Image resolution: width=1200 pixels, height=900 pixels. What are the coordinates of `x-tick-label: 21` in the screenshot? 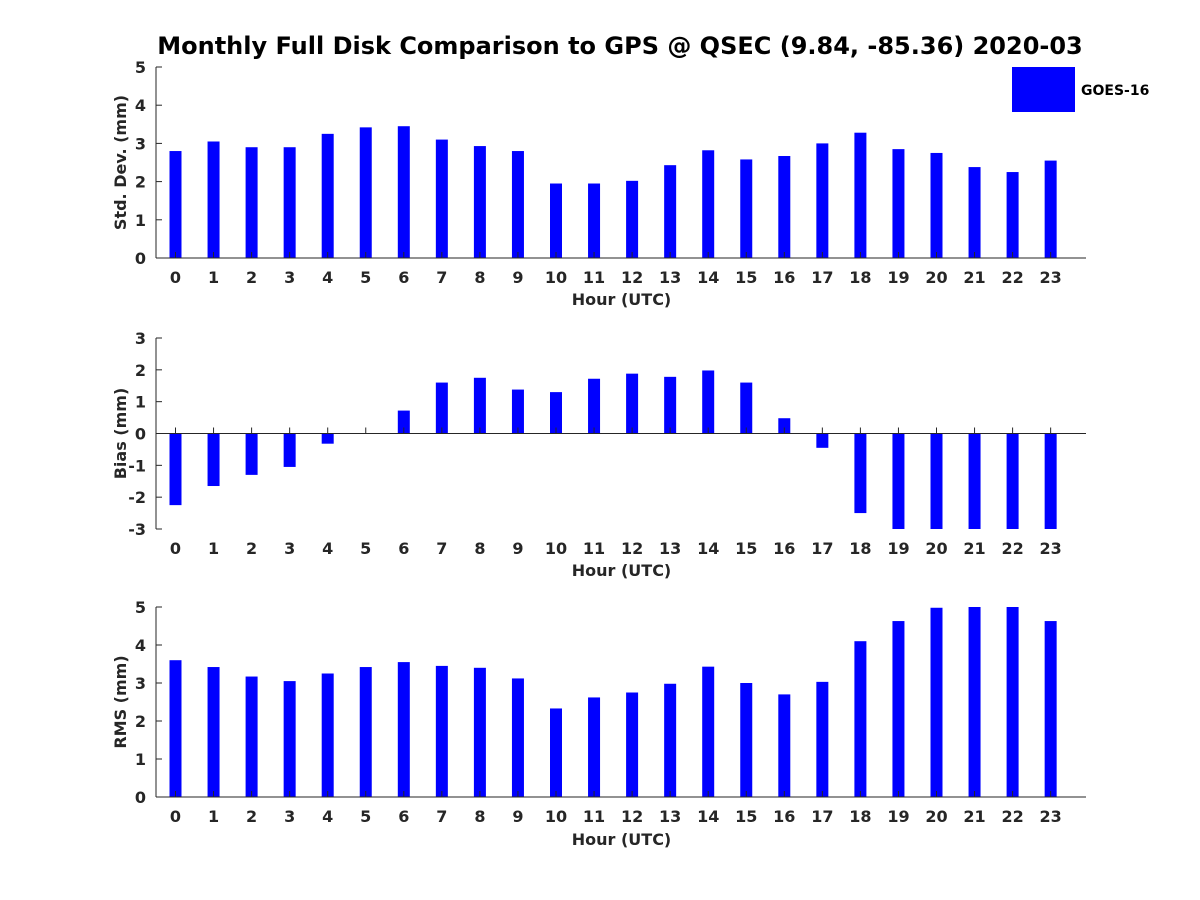 It's located at (974, 277).